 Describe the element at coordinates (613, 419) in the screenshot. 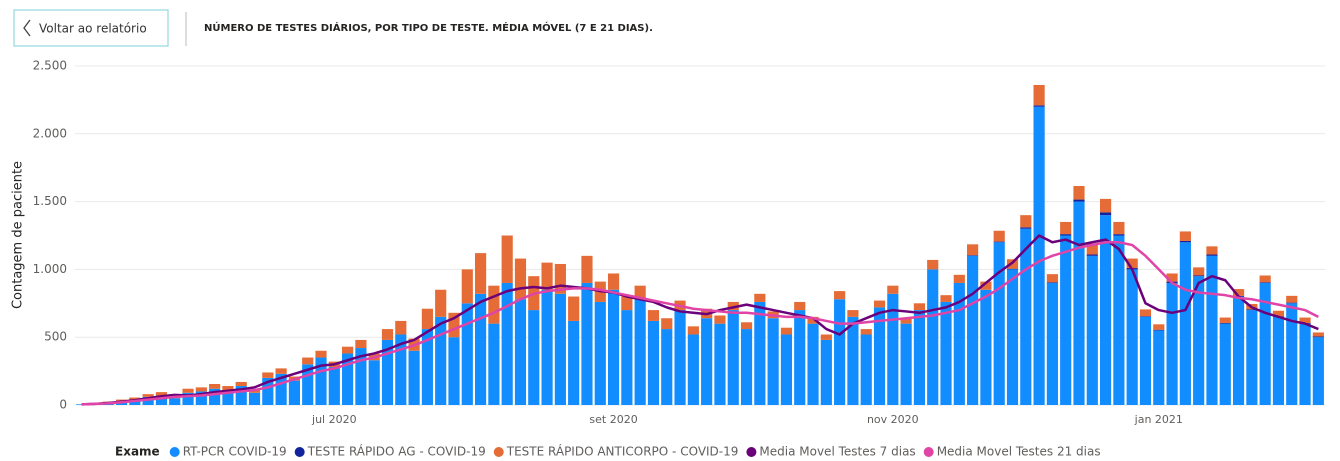

I see `x-tick-label: set 2020` at that location.